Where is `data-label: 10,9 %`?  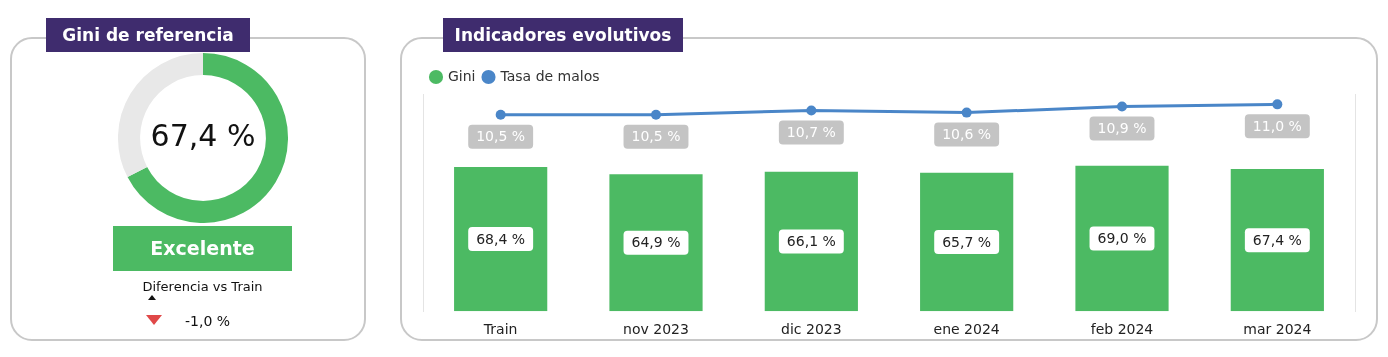 data-label: 10,9 % is located at coordinates (1122, 128).